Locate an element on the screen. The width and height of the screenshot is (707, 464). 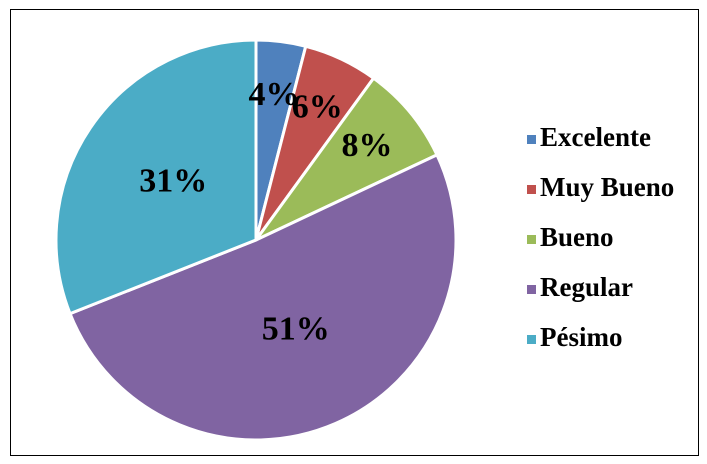
data-label: 4% is located at coordinates (274, 94).